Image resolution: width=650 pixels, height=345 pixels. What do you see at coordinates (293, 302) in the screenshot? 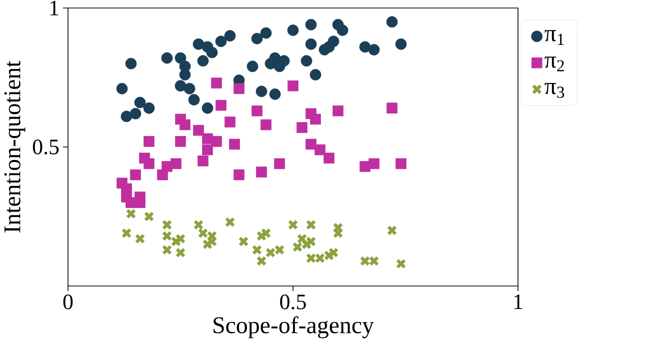
I see `x-tick-label: 0.5` at bounding box center [293, 302].